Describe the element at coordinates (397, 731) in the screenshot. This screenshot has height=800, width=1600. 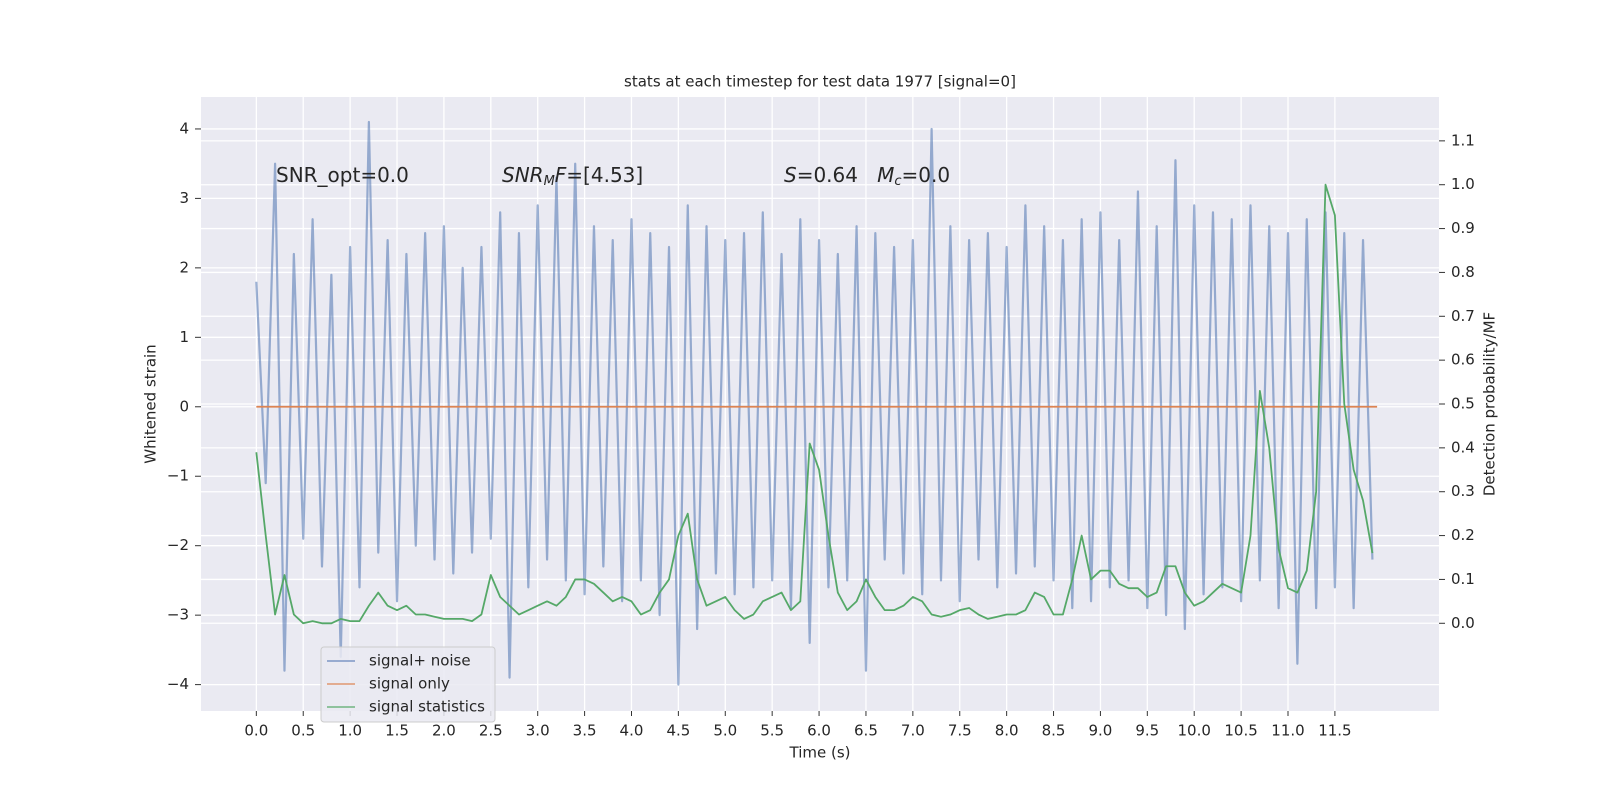
I see `x-tick-label: 1.5` at that location.